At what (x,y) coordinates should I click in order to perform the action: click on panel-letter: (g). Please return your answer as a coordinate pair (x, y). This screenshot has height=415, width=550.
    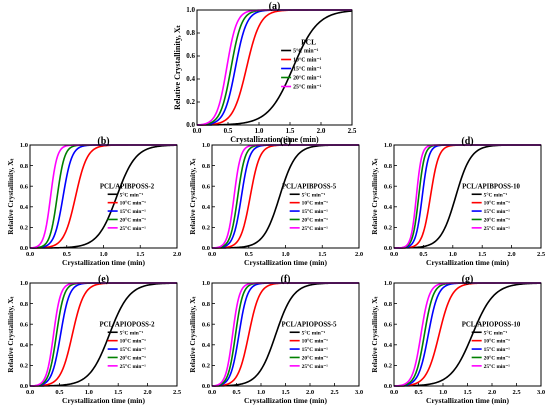
    Looking at the image, I should click on (468, 279).